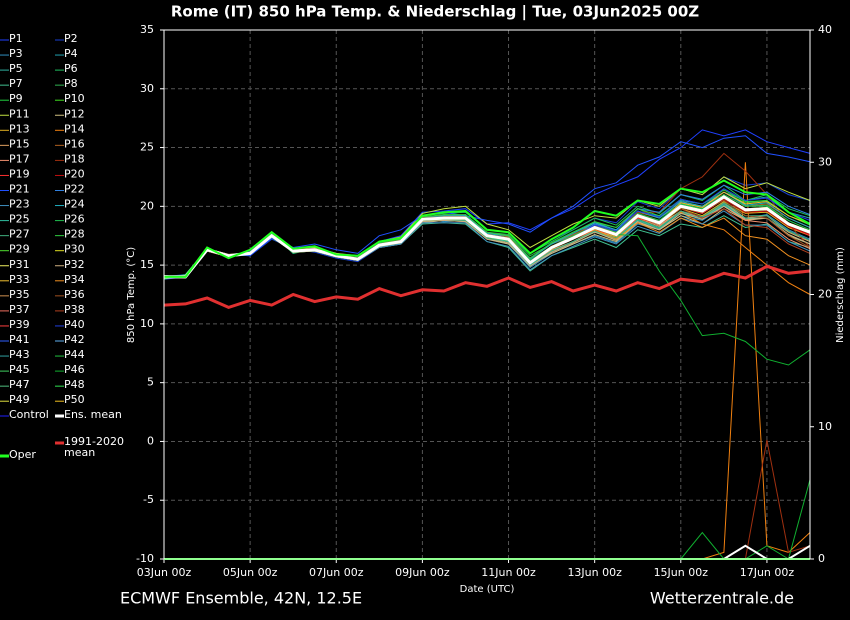 This screenshot has height=620, width=850. Describe the element at coordinates (19, 399) in the screenshot. I see `legend-label: P49` at that location.